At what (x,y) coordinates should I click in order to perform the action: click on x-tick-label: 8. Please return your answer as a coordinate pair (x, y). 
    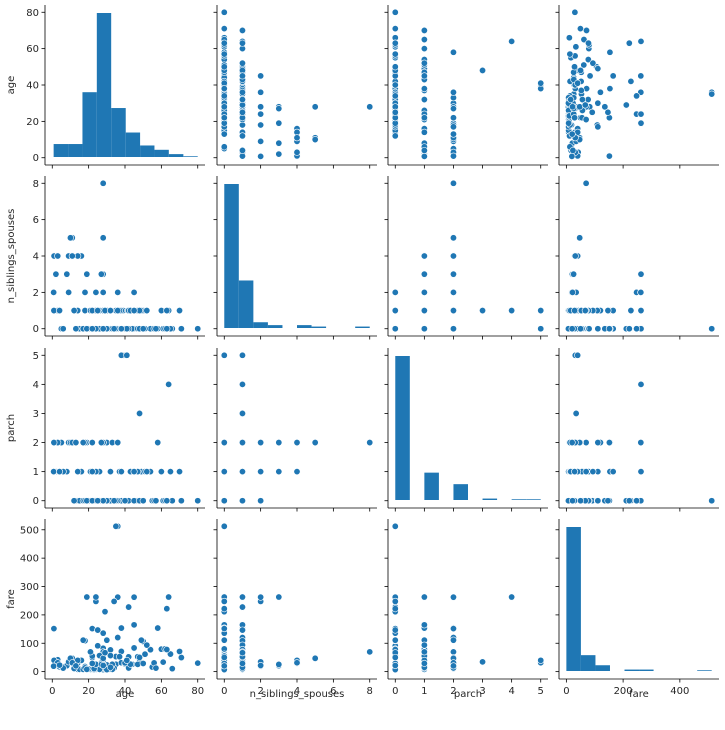
    Looking at the image, I should click on (370, 691).